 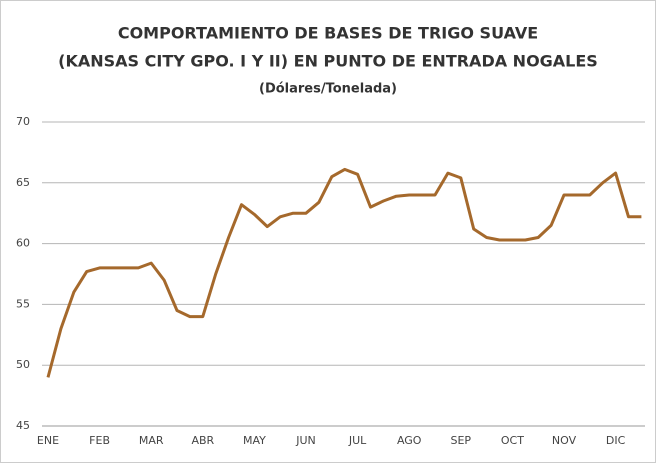 What do you see at coordinates (151, 440) in the screenshot?
I see `x-tick-label: MAR` at bounding box center [151, 440].